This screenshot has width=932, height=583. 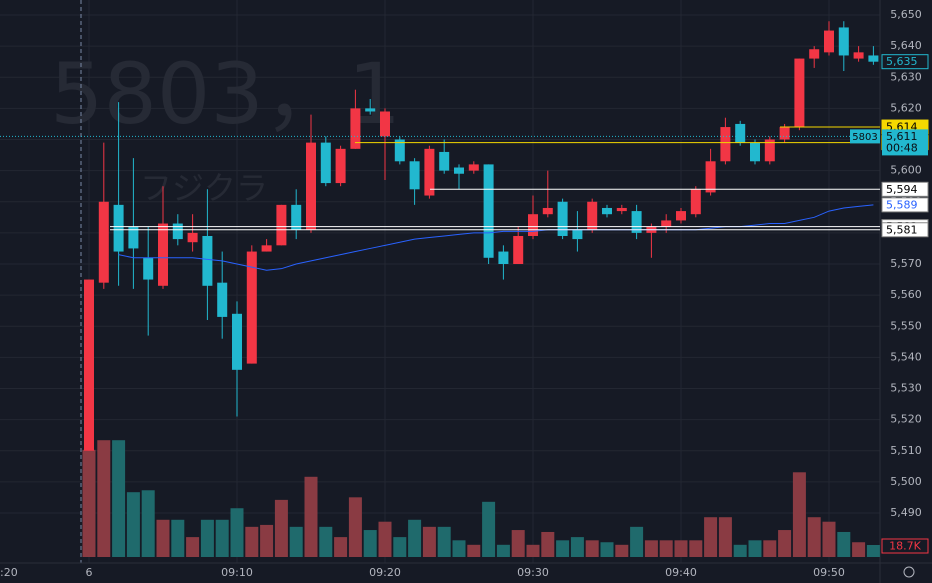 What do you see at coordinates (902, 204) in the screenshot?
I see `price-label: 5,589` at bounding box center [902, 204].